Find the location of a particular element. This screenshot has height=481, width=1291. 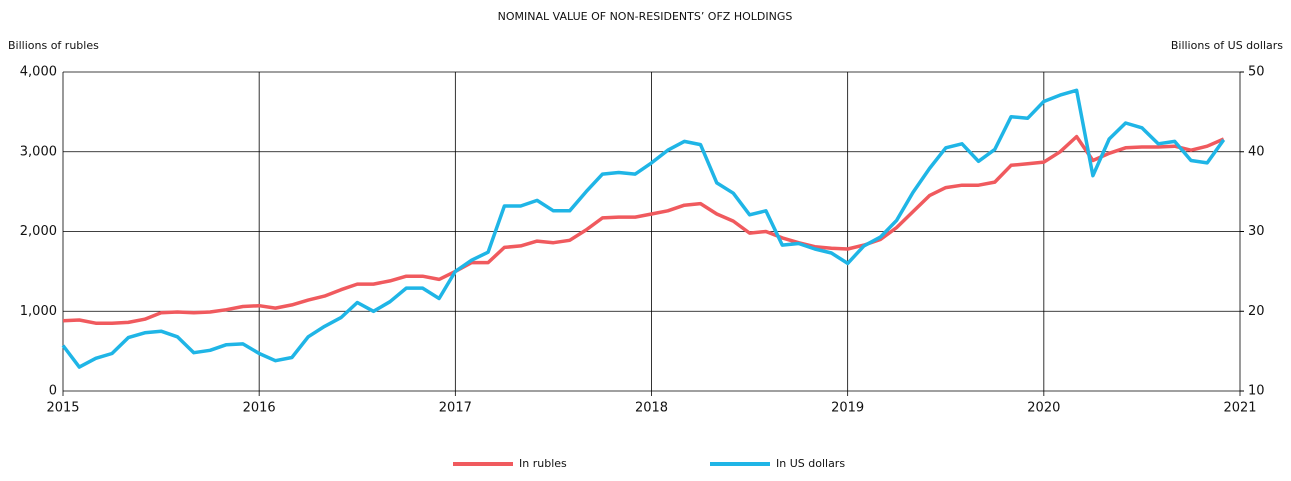

legend-label: In rubles is located at coordinates (543, 463).